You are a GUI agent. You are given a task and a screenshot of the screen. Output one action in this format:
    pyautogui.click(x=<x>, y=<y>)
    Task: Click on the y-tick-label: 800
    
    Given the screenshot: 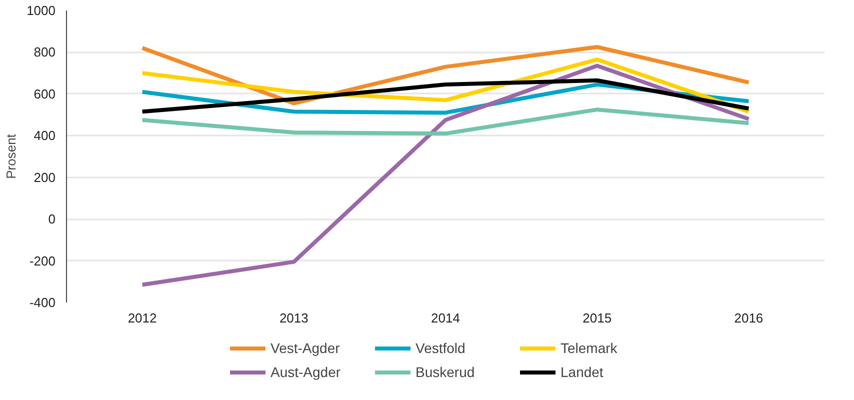 What is the action you would take?
    pyautogui.click(x=45, y=52)
    